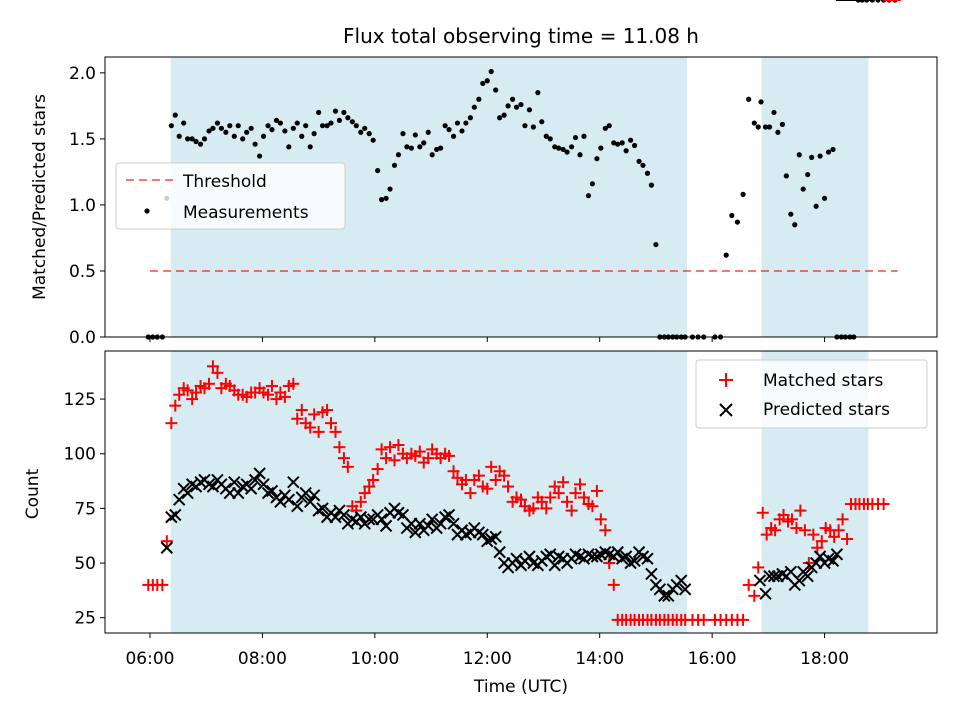  Describe the element at coordinates (147, 211) in the screenshot. I see `legend-measurements-swatch` at that location.